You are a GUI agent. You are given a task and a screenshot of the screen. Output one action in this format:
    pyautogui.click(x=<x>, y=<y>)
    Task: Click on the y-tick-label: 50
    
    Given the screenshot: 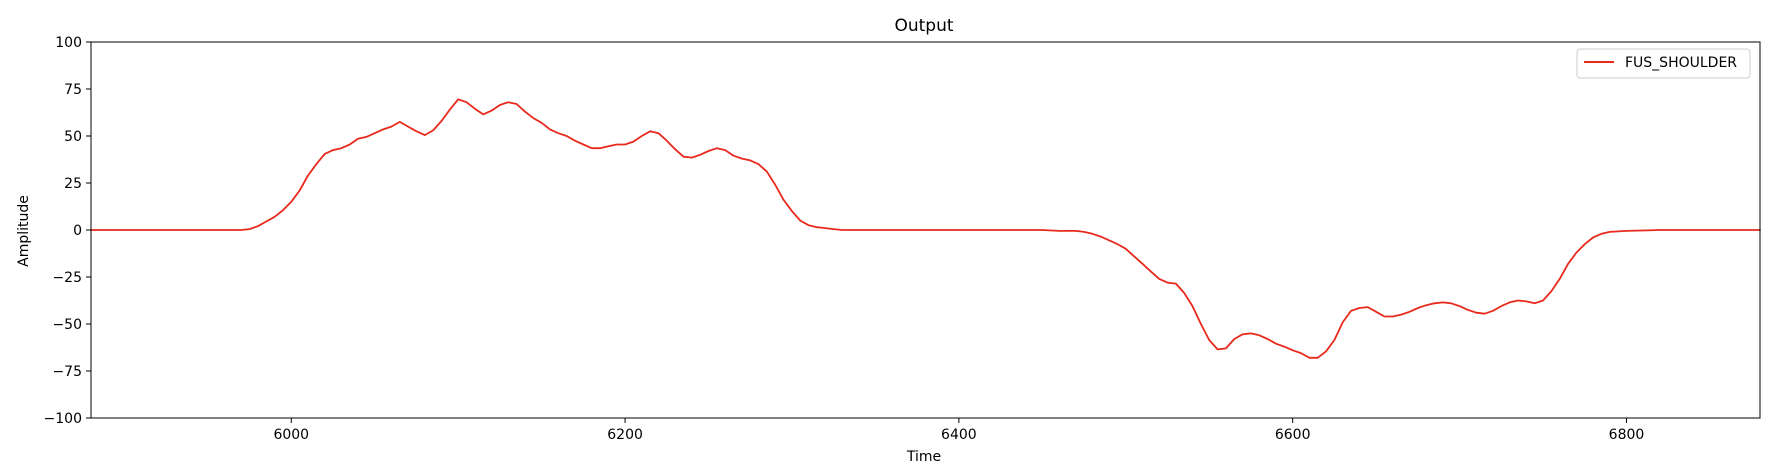 What is the action you would take?
    pyautogui.click(x=73, y=137)
    